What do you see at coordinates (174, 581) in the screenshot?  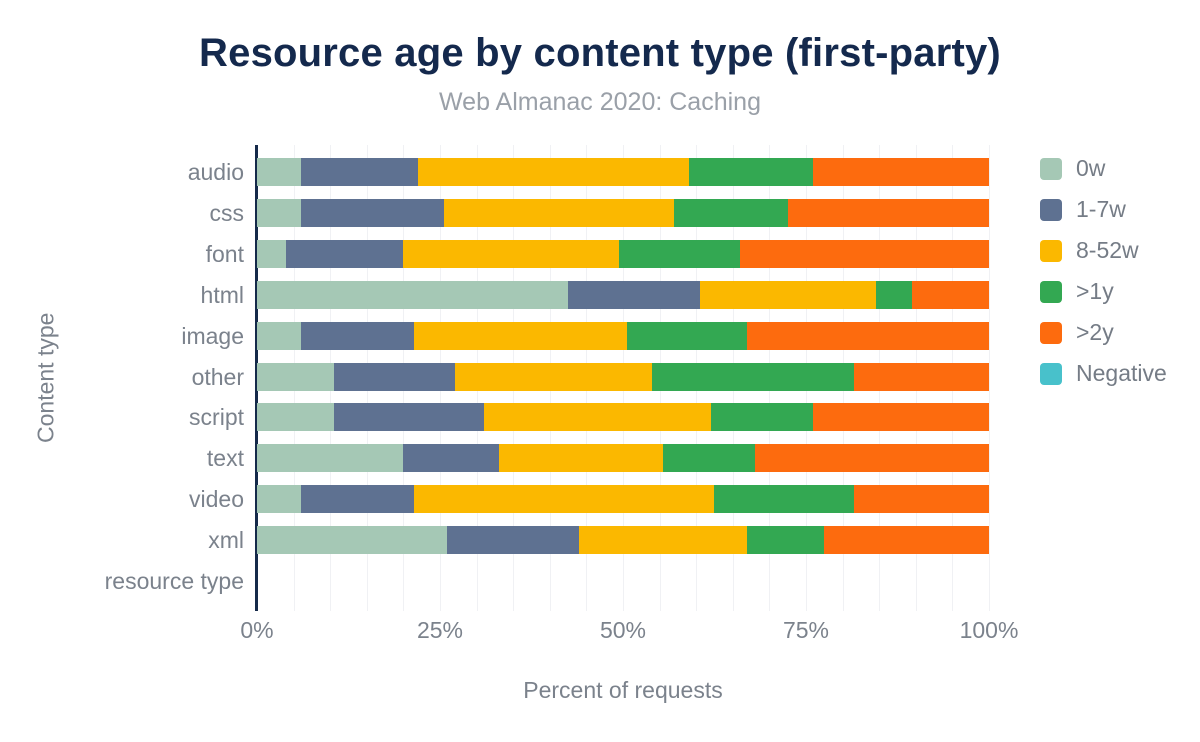 I see `y-axis-label-resource-type: resource type` at bounding box center [174, 581].